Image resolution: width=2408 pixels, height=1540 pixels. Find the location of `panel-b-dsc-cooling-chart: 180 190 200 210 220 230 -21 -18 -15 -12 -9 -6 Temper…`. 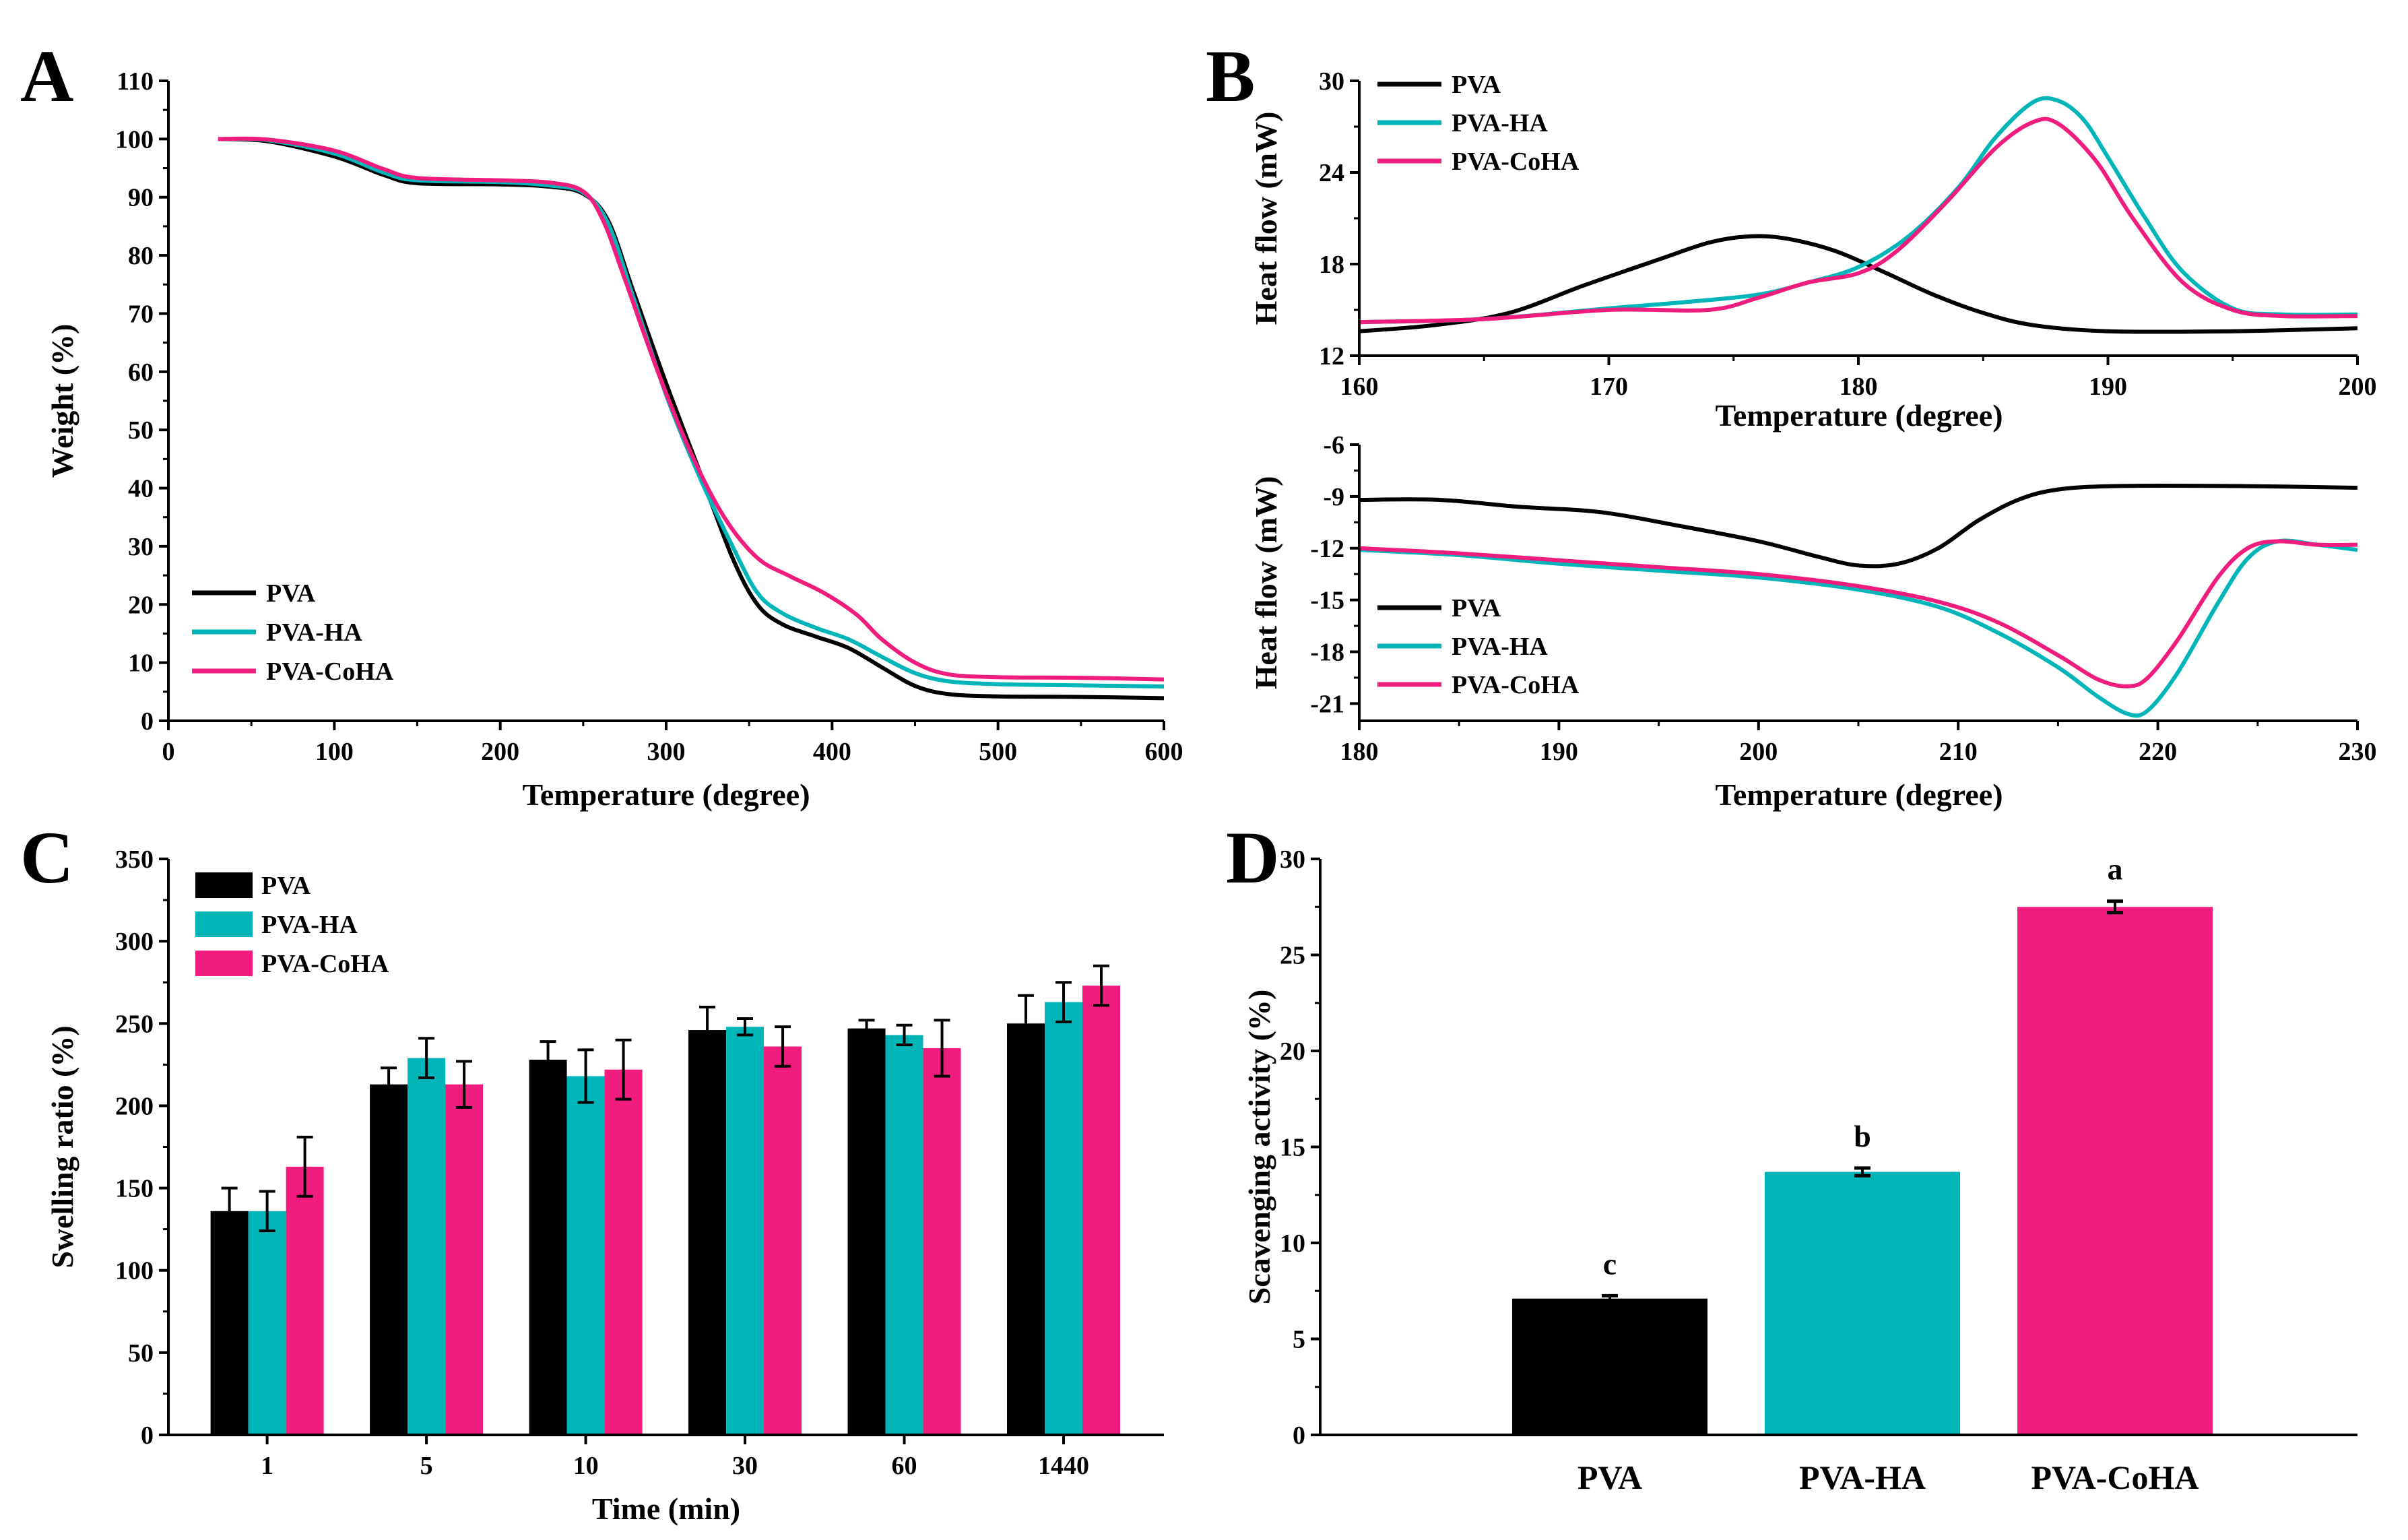

panel-b-dsc-cooling-chart: 180 190 200 210 220 230 -21 -18 -15 -12 -9 -6 Temper… is located at coordinates (1813, 621).